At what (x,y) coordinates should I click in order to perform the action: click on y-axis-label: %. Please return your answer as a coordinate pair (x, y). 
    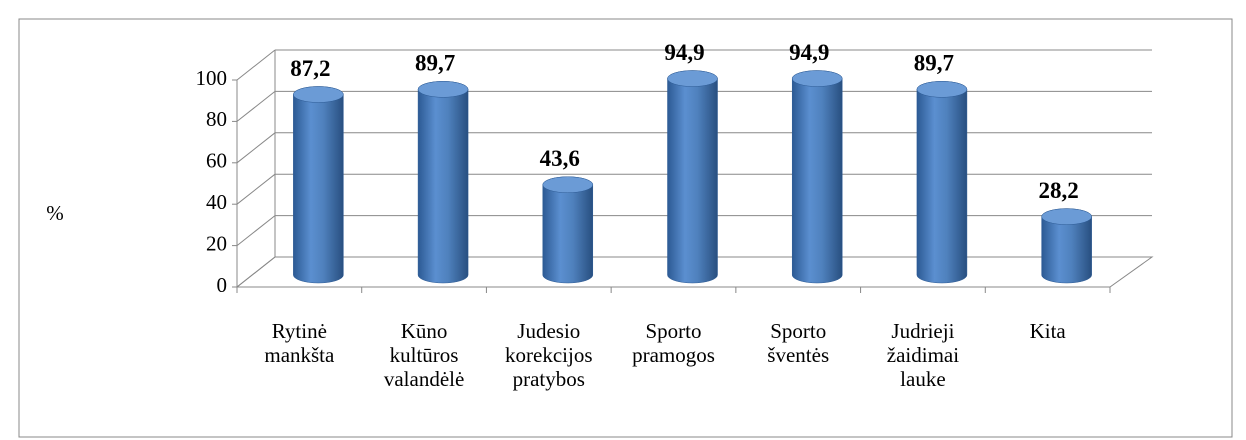
    Looking at the image, I should click on (55, 213).